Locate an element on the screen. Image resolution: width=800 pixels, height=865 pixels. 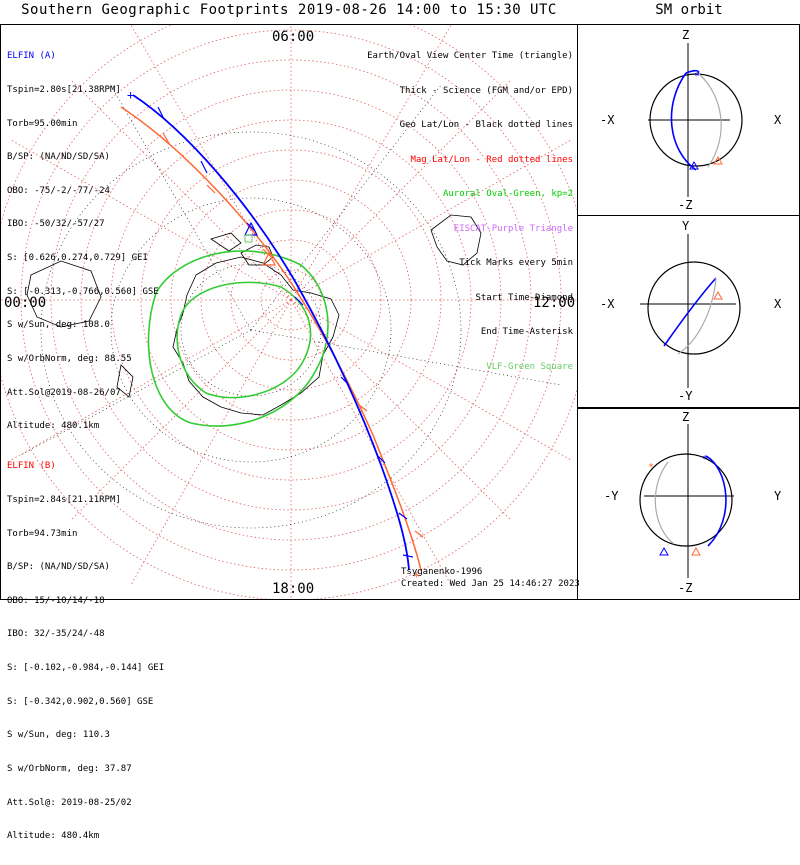
panel-xz-bottom: -Z is located at coordinates (685, 205).